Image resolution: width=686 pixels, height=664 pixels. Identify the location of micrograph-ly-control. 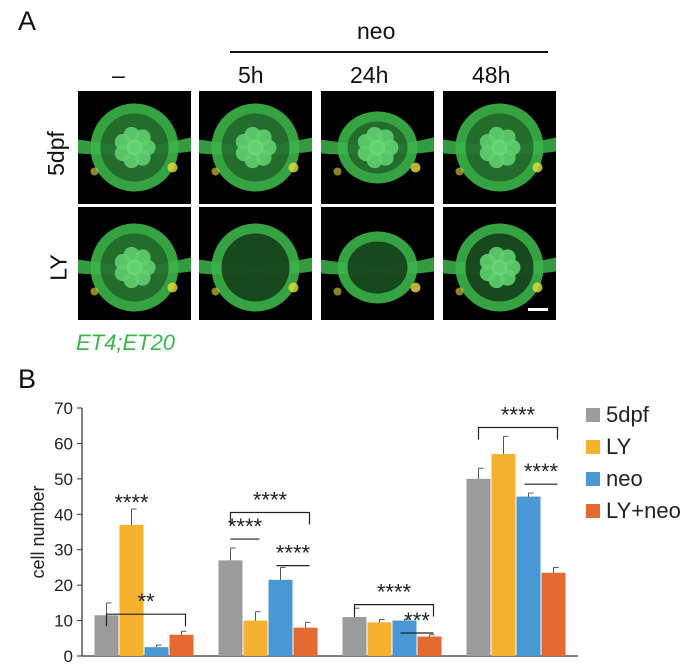
(134, 263).